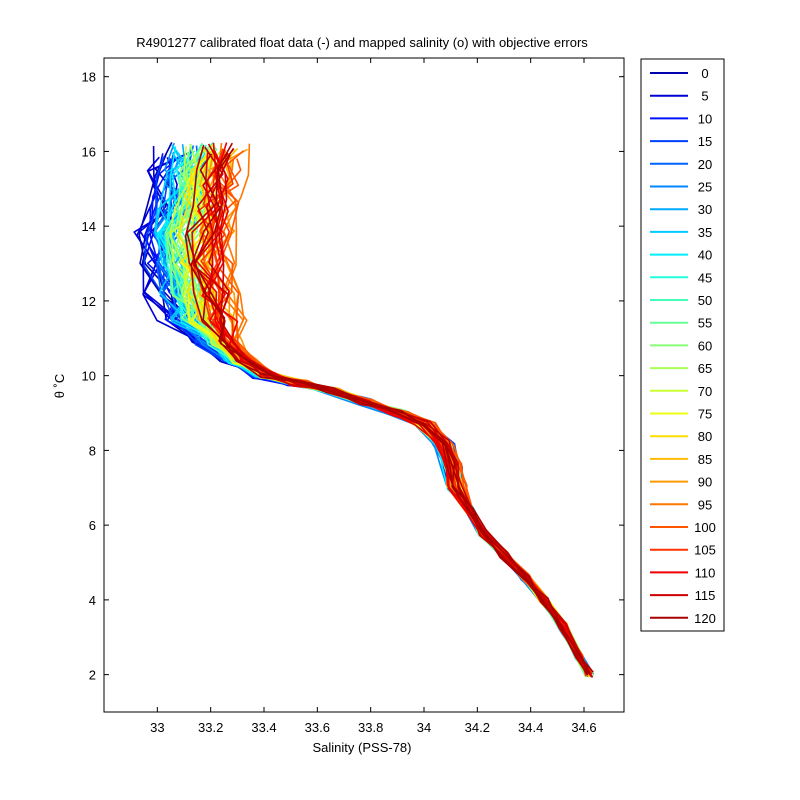  Describe the element at coordinates (89, 376) in the screenshot. I see `y-tick-label: 10` at that location.